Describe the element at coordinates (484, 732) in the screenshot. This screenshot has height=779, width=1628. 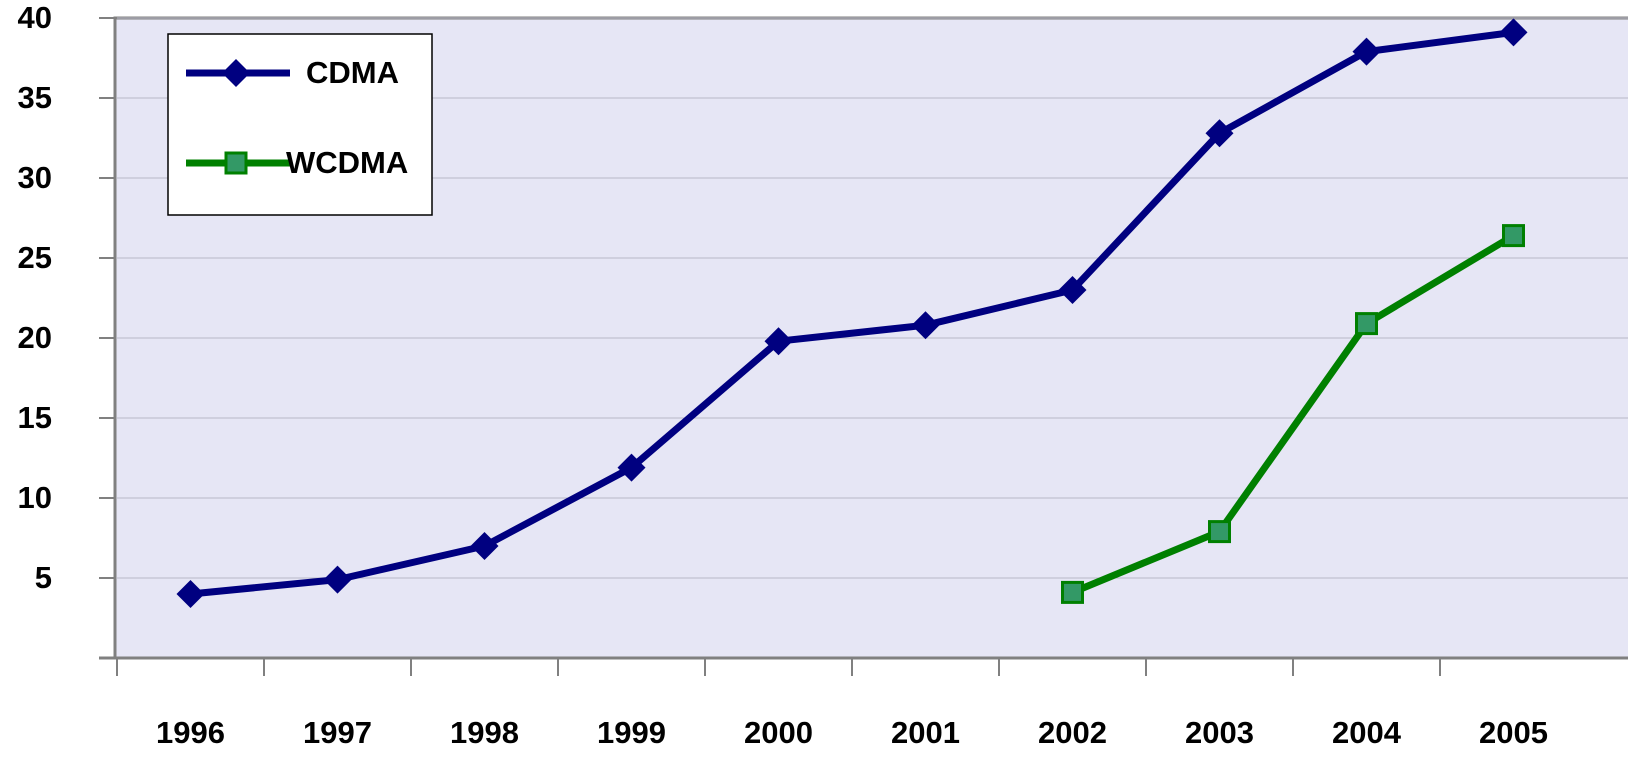
I see `x-tick-label: 1998` at that location.